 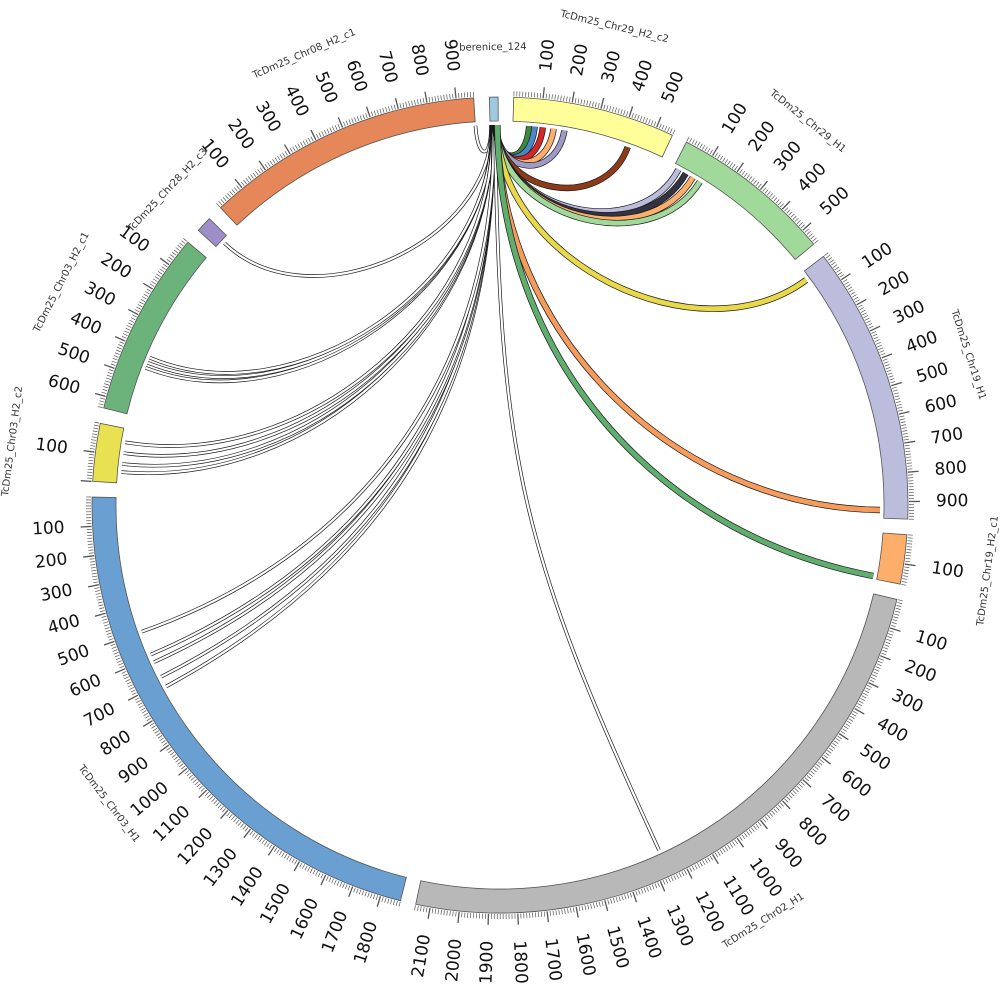 What do you see at coordinates (673, 87) in the screenshot?
I see `tick-label: 500` at bounding box center [673, 87].